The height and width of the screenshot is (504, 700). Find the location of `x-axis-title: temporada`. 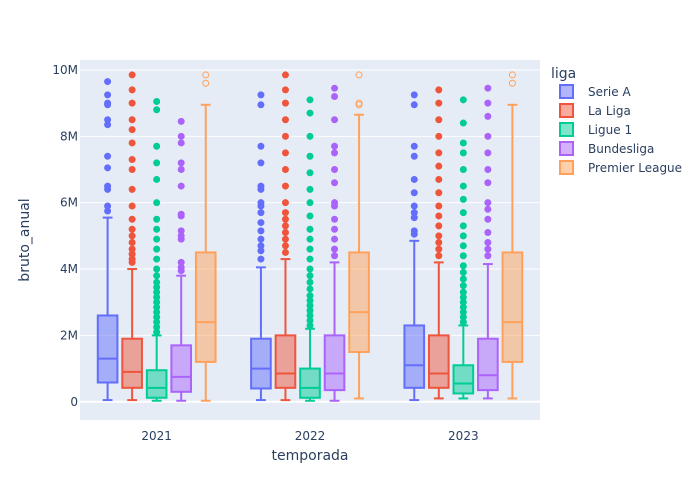

x-axis-title: temporada is located at coordinates (310, 456).